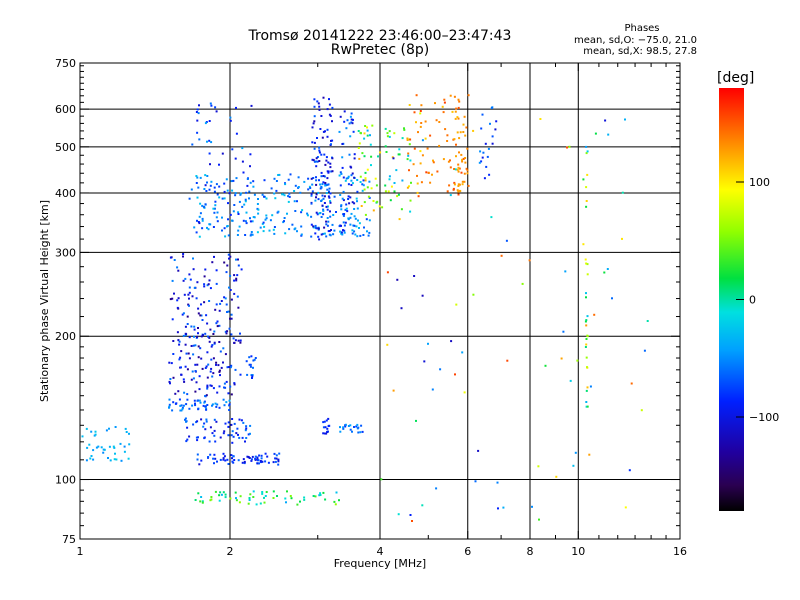  What do you see at coordinates (65, 193) in the screenshot?
I see `y-tick-label: 400` at bounding box center [65, 193].